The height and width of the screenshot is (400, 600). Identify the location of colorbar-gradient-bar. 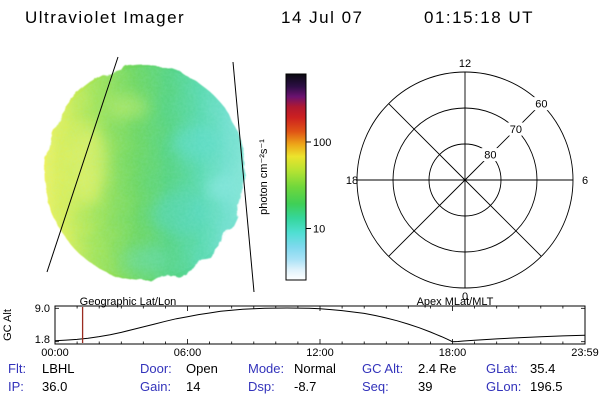
(296, 177).